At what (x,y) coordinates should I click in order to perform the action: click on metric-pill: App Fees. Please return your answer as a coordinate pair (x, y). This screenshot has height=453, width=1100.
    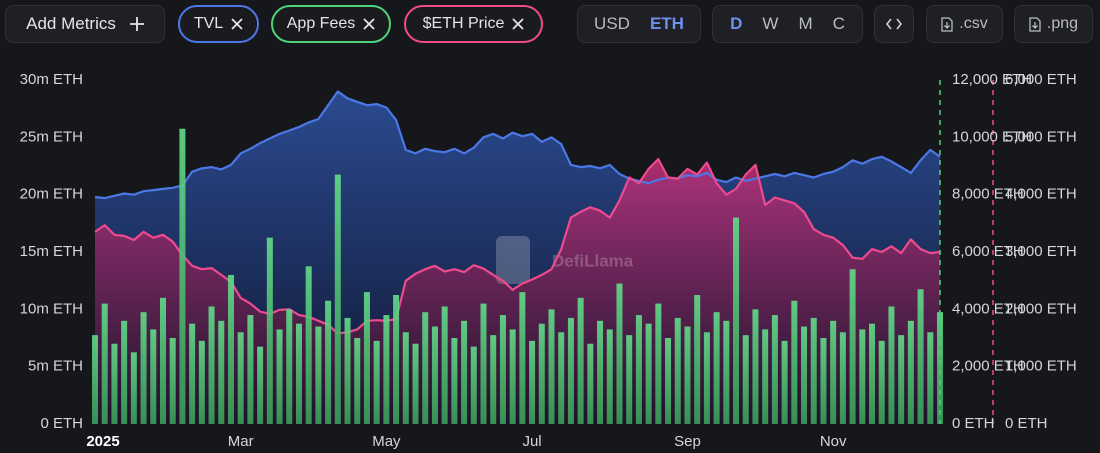
    Looking at the image, I should click on (331, 24).